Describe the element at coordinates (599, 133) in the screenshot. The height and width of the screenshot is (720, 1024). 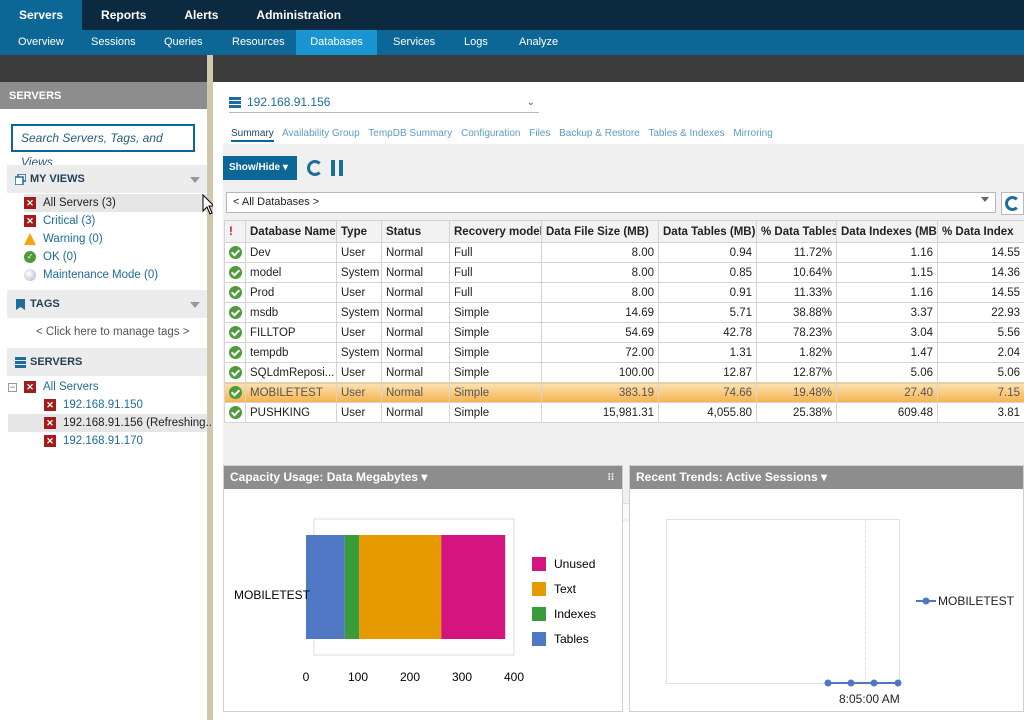
I see `tab-backup-restore: Backup & Restore` at that location.